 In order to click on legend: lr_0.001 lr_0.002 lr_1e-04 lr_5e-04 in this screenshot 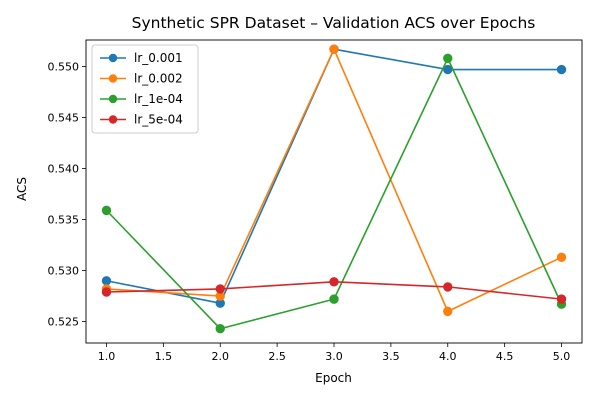, I will do `click(145, 89)`.